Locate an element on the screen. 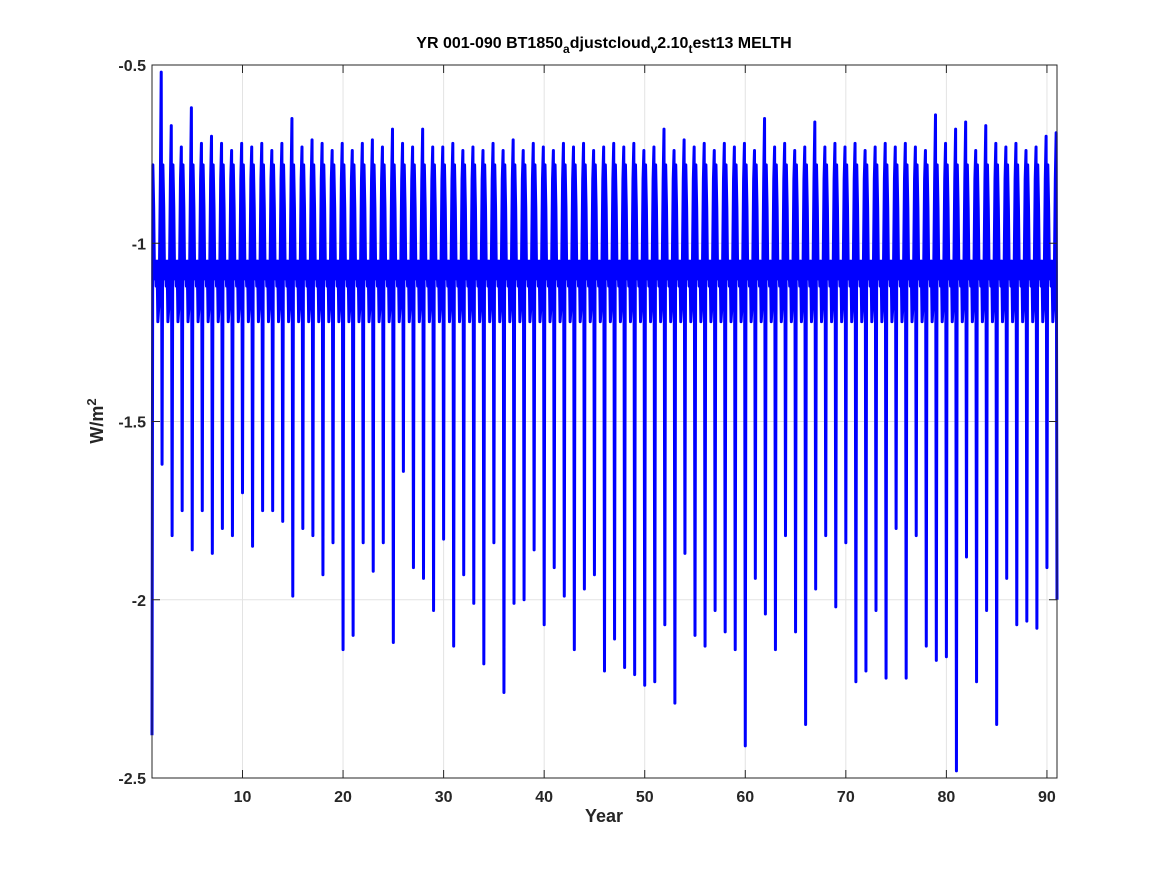 Image resolution: width=1167 pixels, height=875 pixels. title-sub-1: a is located at coordinates (566, 49).